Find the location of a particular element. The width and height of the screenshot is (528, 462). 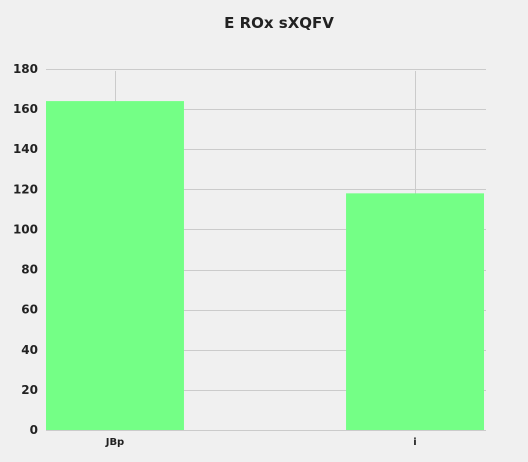

y-tick-label: 60 is located at coordinates (29, 310).